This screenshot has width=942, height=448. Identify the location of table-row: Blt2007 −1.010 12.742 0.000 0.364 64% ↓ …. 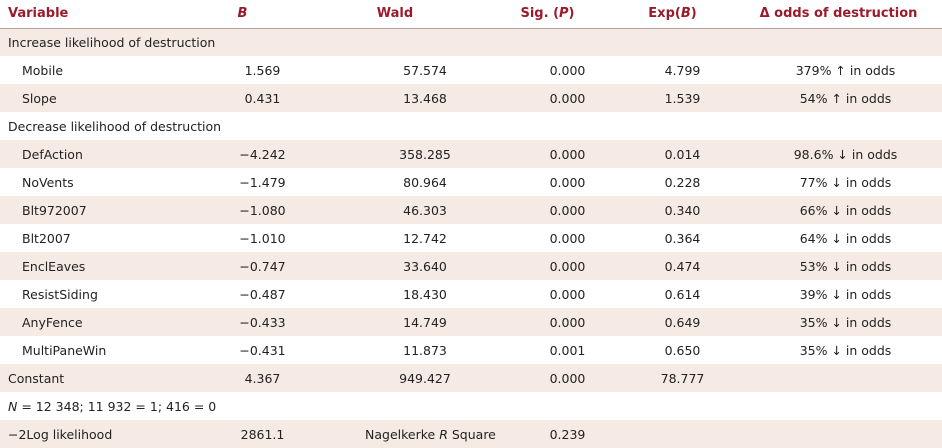
(471, 238).